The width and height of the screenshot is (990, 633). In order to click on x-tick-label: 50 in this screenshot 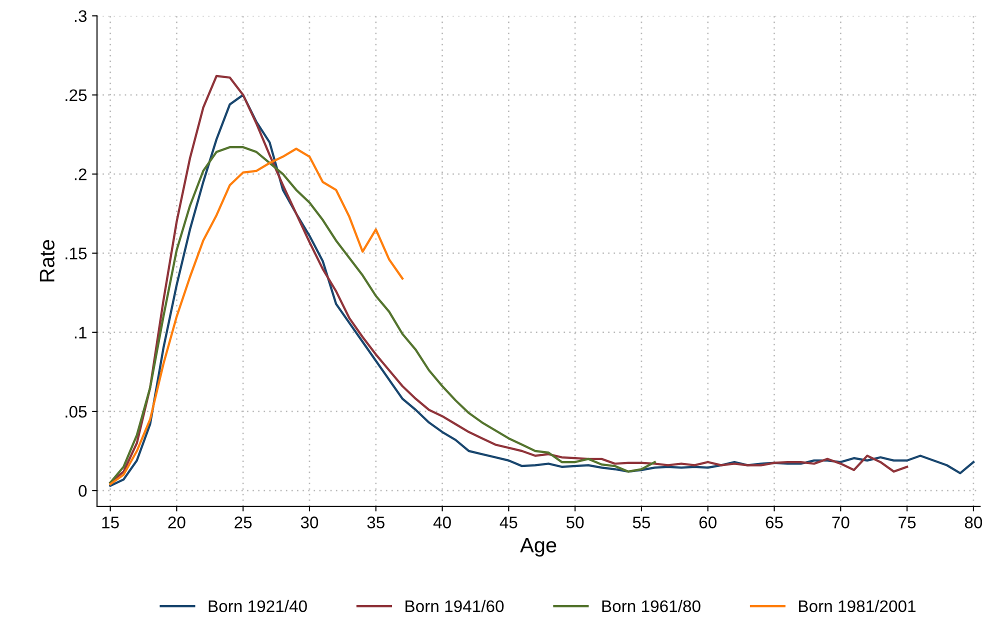, I will do `click(575, 522)`.